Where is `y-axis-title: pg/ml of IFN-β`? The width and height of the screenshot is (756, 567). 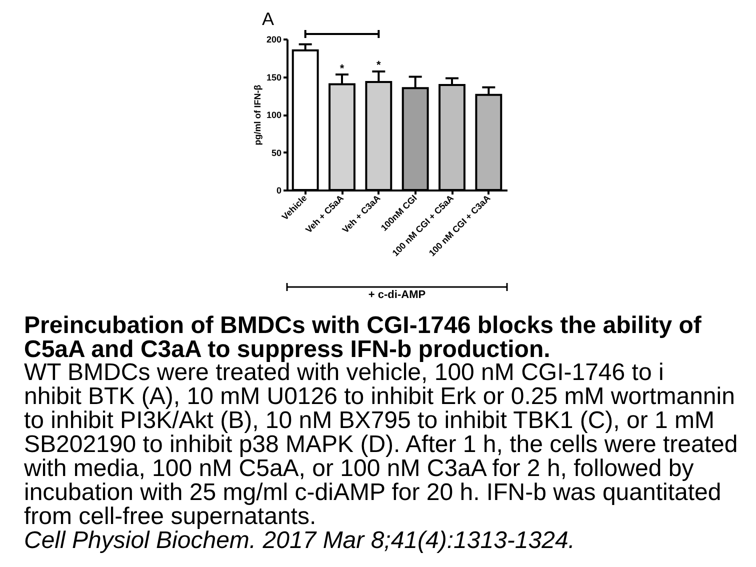
y-axis-title: pg/ml of IFN-β is located at coordinates (257, 115).